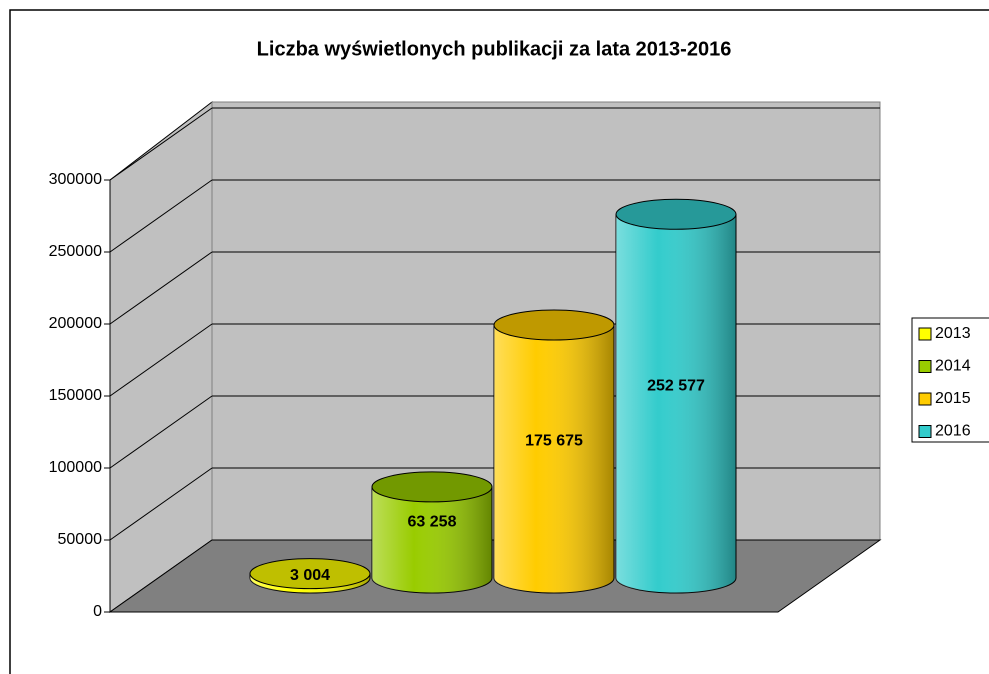 This screenshot has width=989, height=674. I want to click on legend-label: 2015, so click(953, 398).